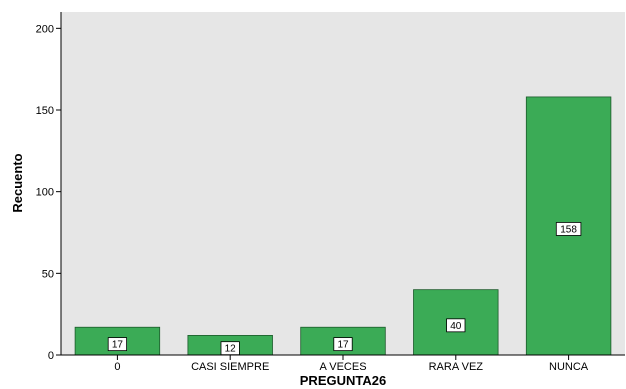 This screenshot has width=626, height=389. I want to click on data-label: 40, so click(456, 326).